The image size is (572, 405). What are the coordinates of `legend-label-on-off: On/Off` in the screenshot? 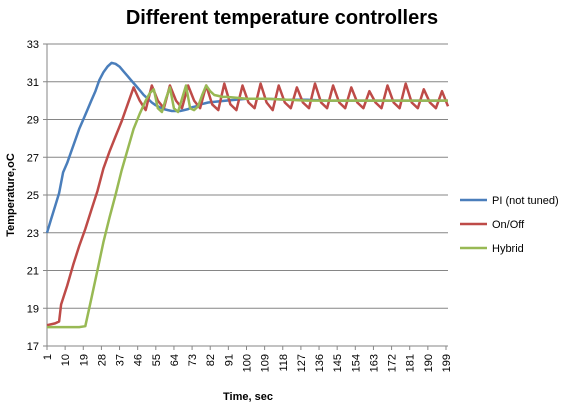 It's located at (508, 225).